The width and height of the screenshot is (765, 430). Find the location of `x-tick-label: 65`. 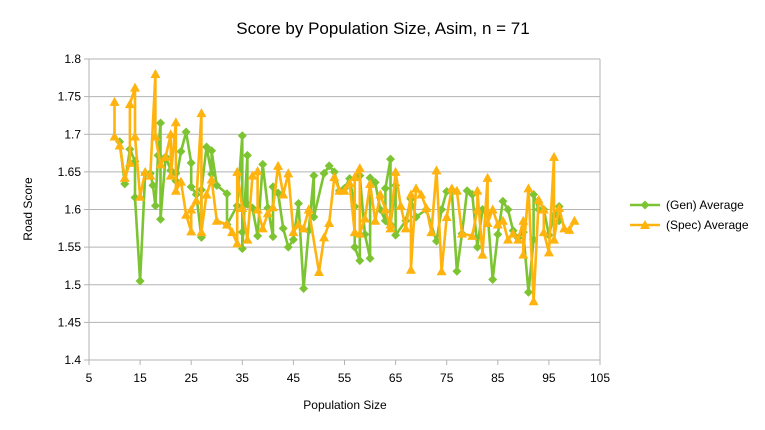

x-tick-label: 65 is located at coordinates (396, 378).